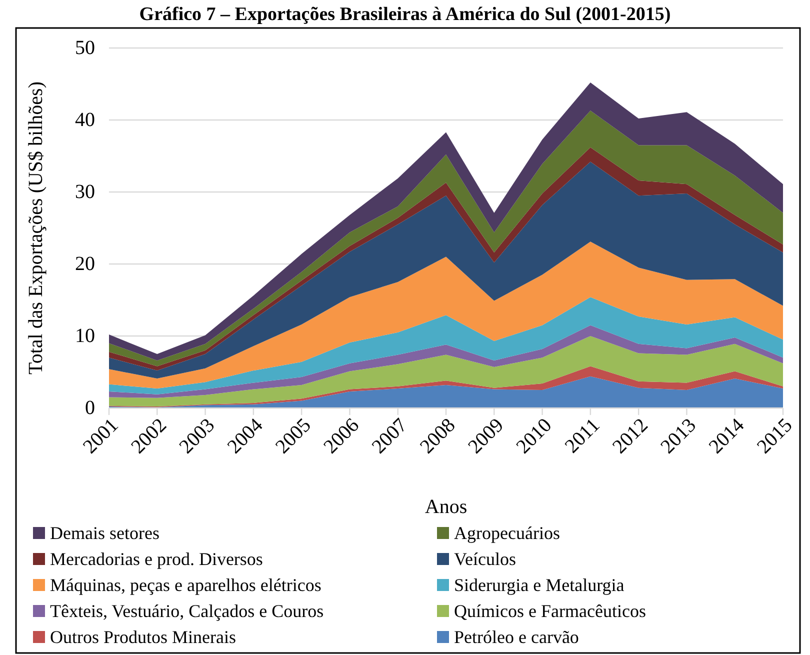 The image size is (810, 655). Describe the element at coordinates (36, 228) in the screenshot. I see `y-axis-title: Total das Exportações (US$ bilhões)` at that location.